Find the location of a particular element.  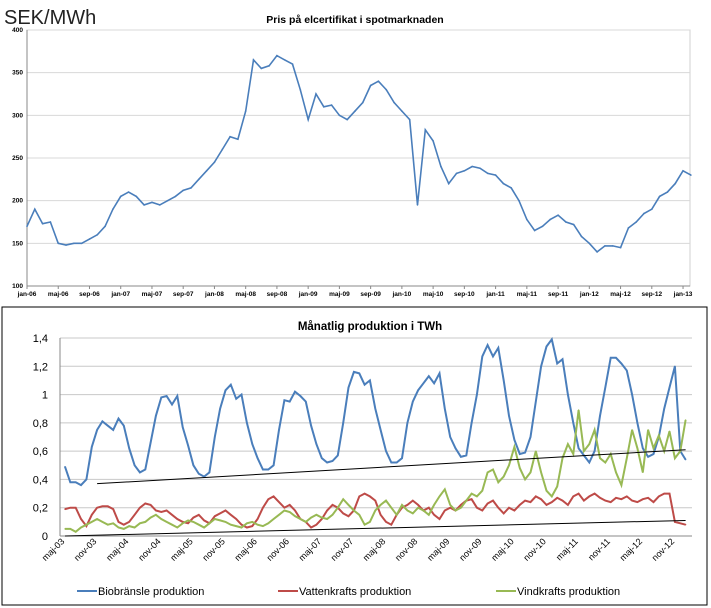

x-tick-label: maj-05 is located at coordinates (181, 549).